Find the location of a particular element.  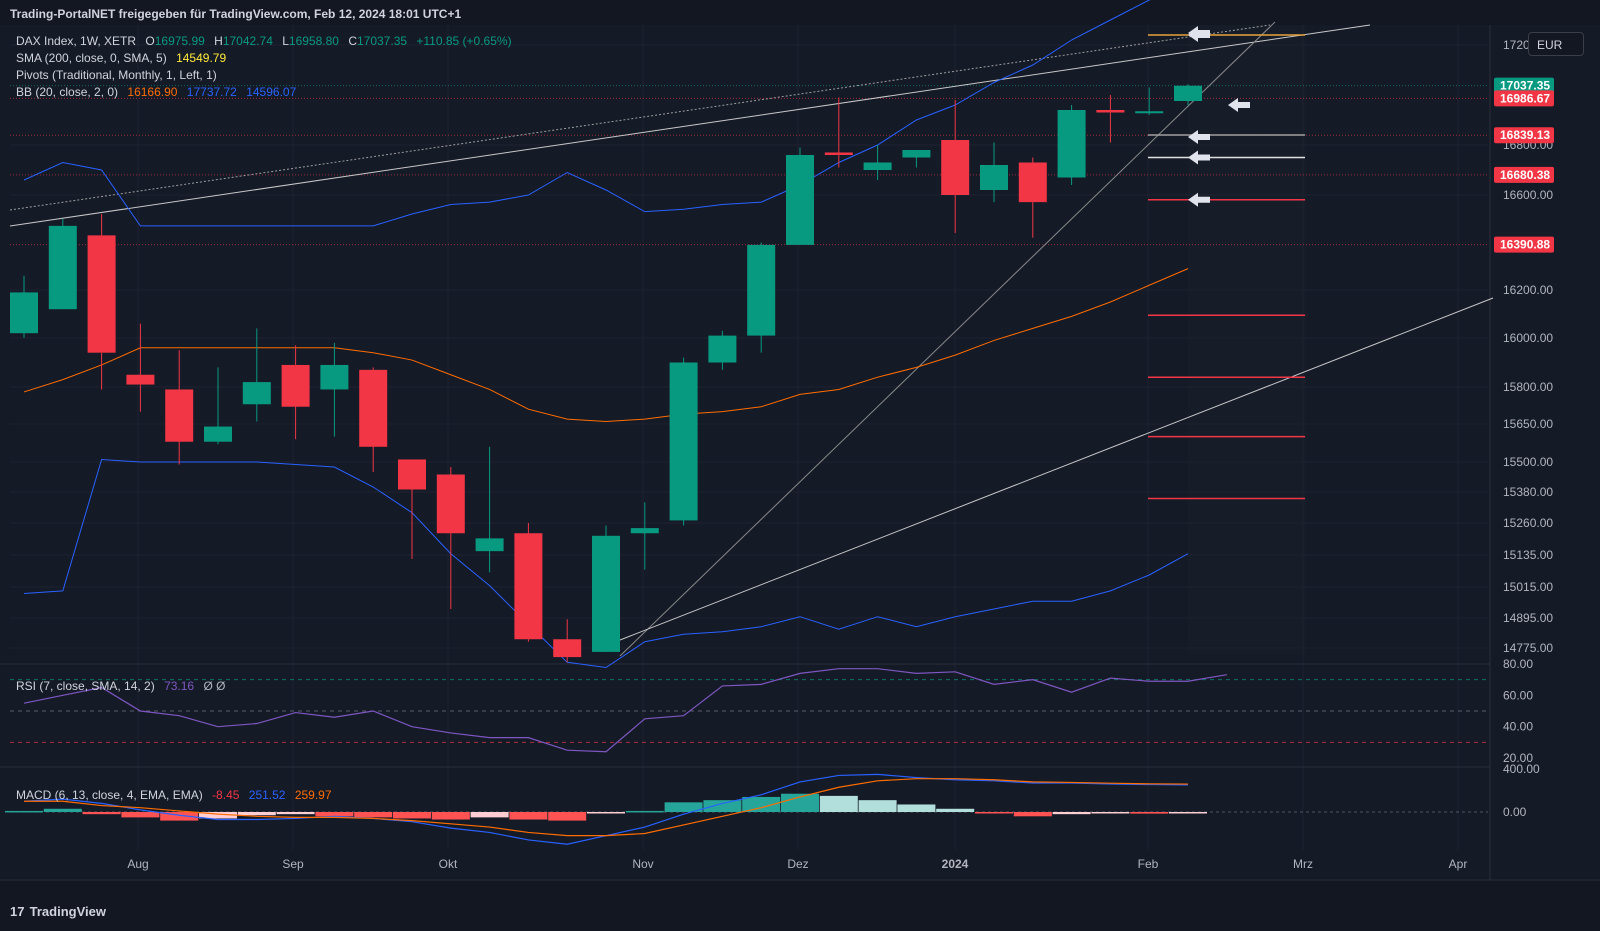

legend-rsi-label: RSI (7, close, SMA, 14, 2) is located at coordinates (85, 686).